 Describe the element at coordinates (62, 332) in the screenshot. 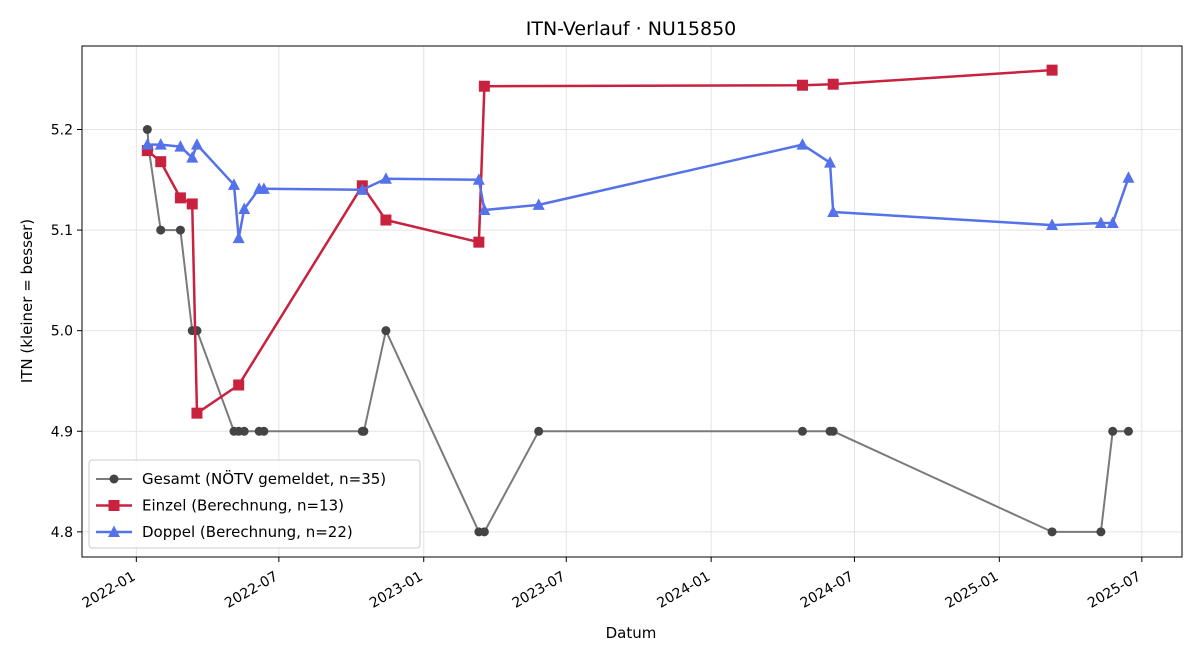

I see `y-tick-label: 5.0` at that location.